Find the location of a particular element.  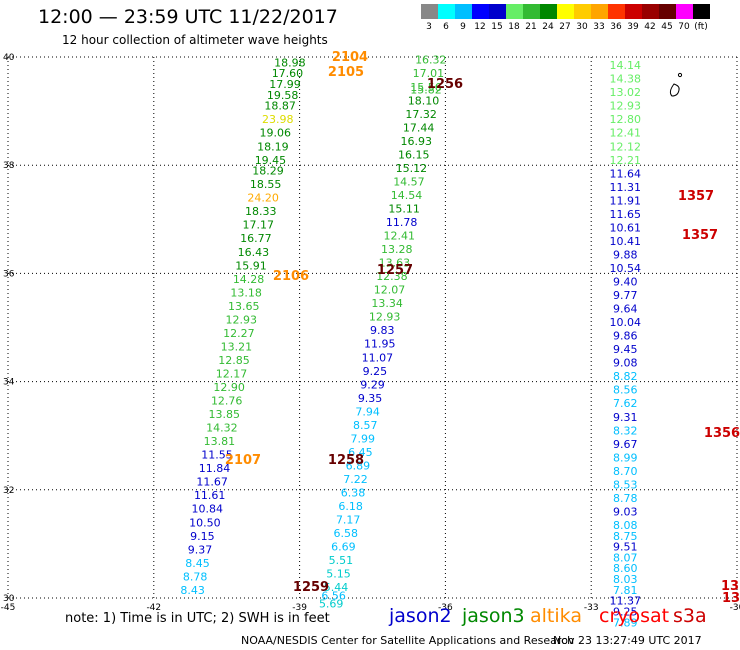

wave-height-value: 6.69 is located at coordinates (343, 547).